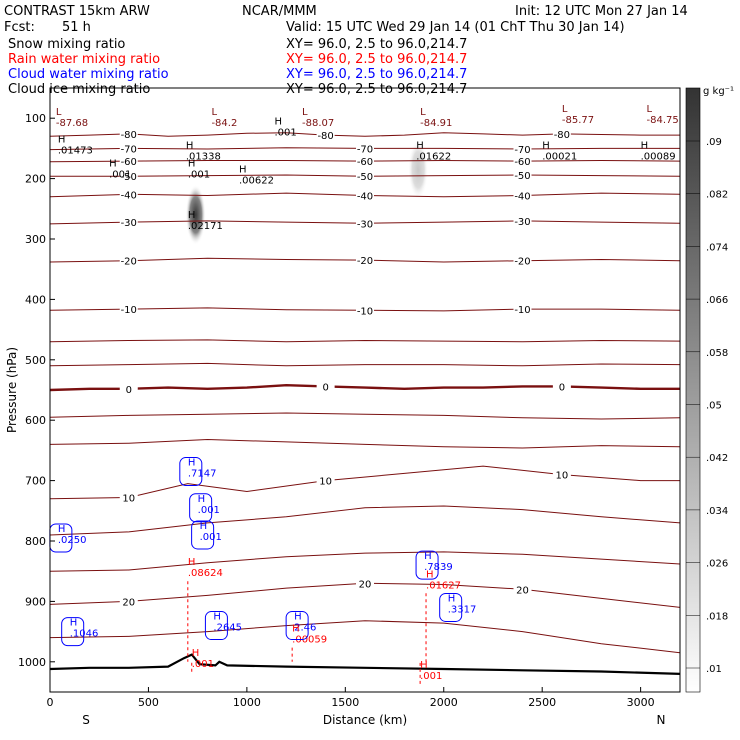 The image size is (740, 740). Describe the element at coordinates (714, 669) in the screenshot. I see `colorbar-tick-label: .01` at that location.